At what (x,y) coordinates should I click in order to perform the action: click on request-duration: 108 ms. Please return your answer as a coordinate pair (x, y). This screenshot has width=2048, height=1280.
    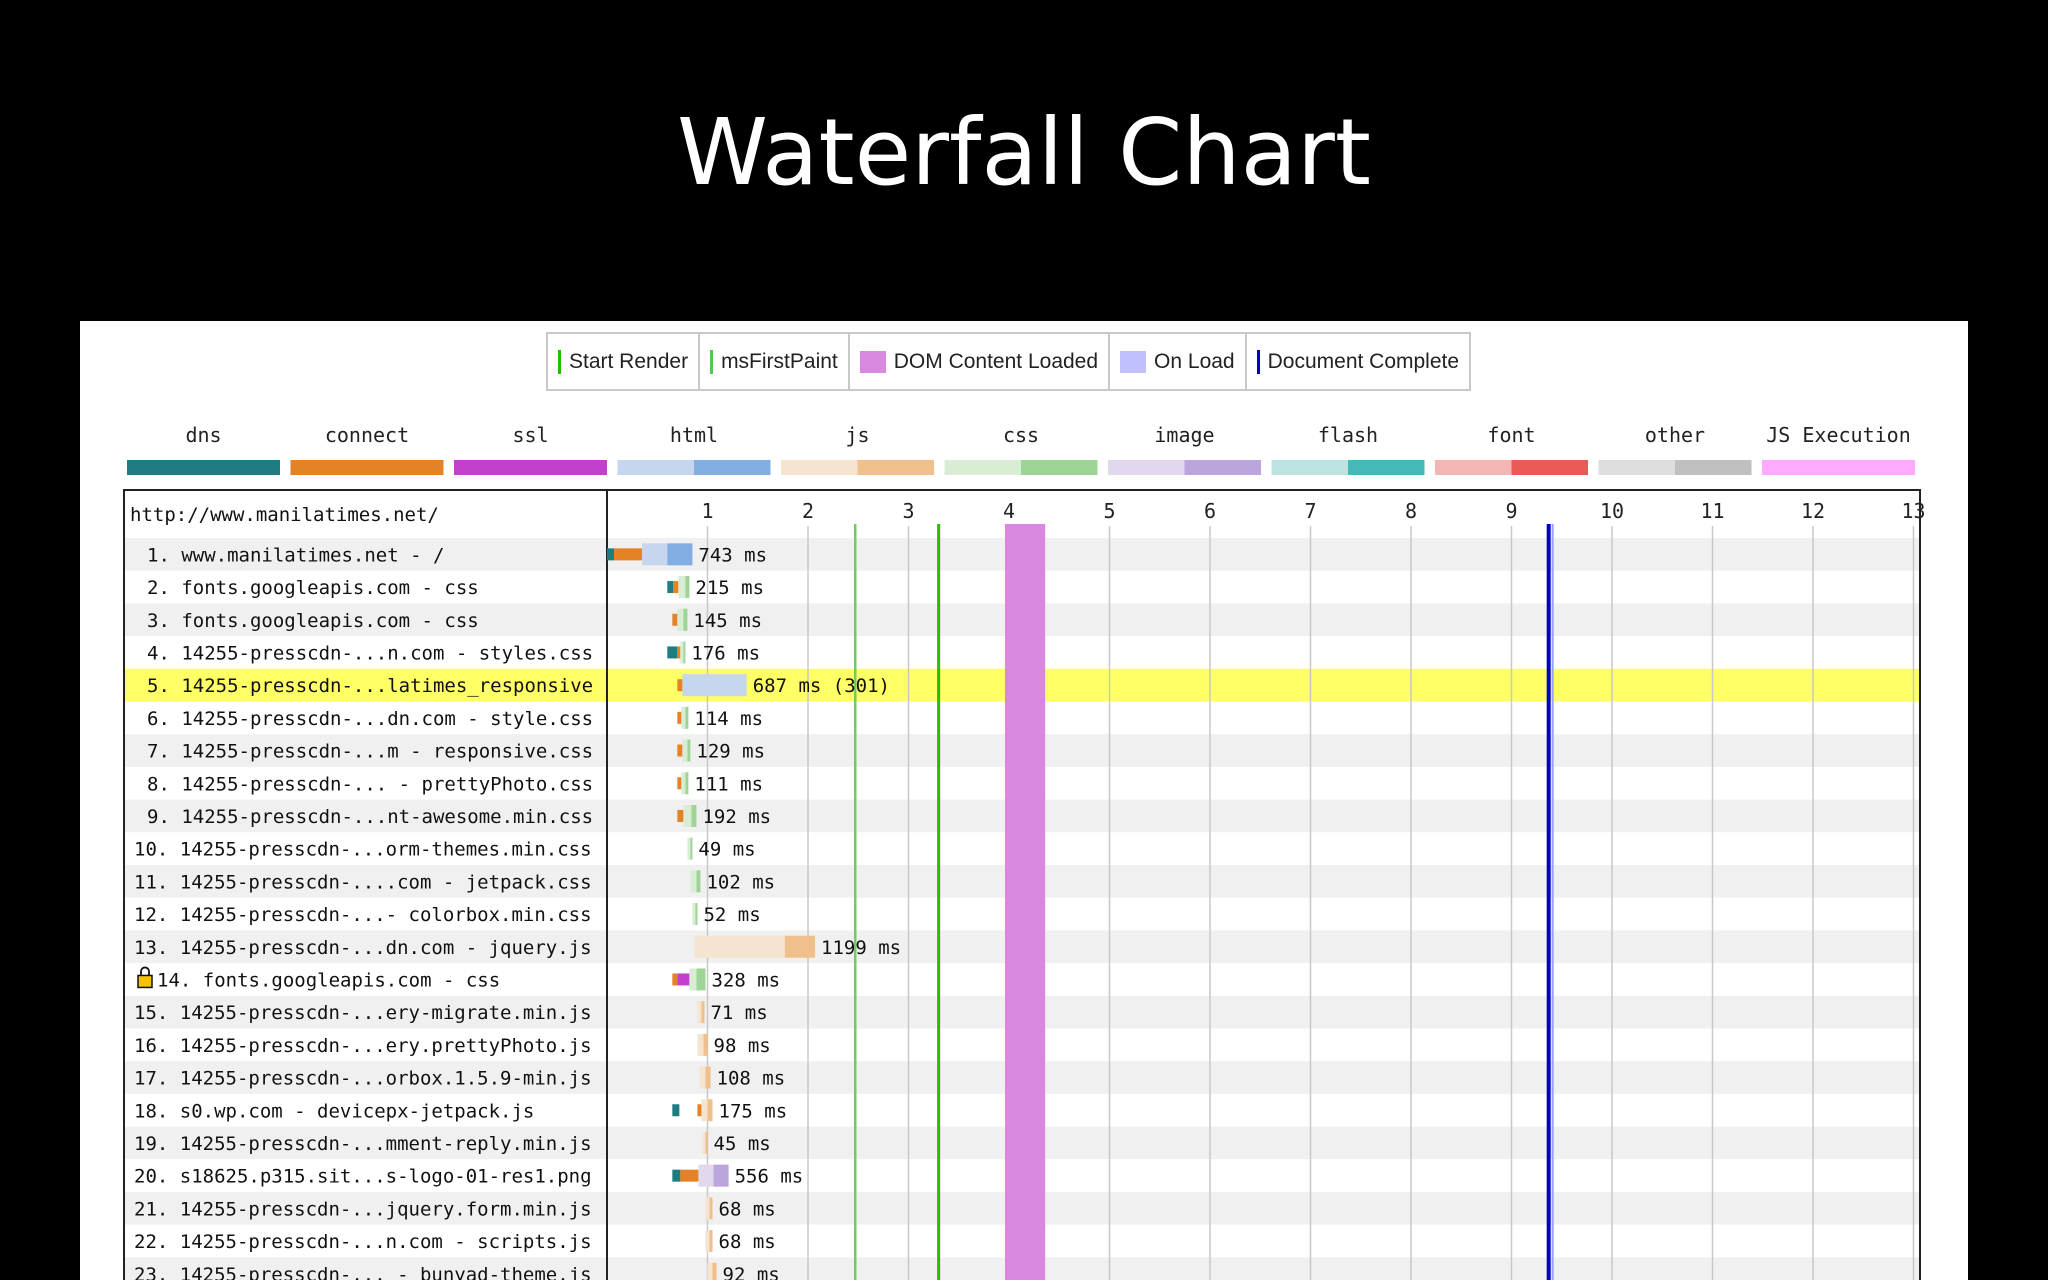
    Looking at the image, I should click on (751, 1079).